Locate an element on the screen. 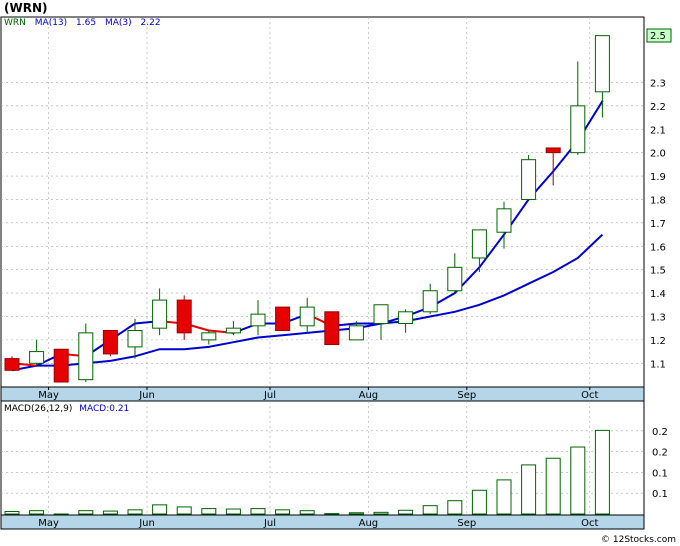  x-axis-band-top is located at coordinates (322, 394).